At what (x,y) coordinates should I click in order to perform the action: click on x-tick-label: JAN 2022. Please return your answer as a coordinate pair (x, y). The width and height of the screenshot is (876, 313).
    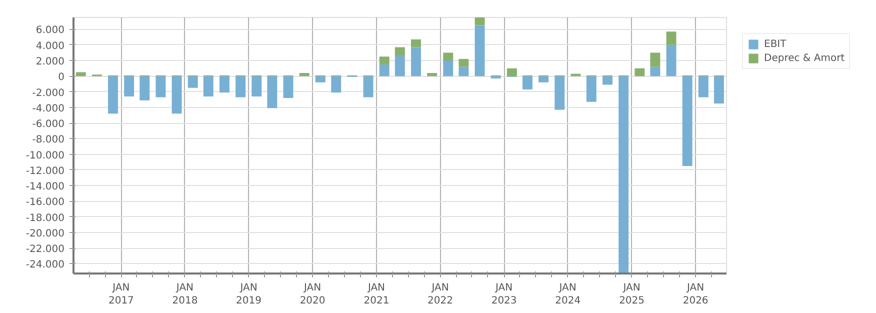
    Looking at the image, I should click on (441, 294).